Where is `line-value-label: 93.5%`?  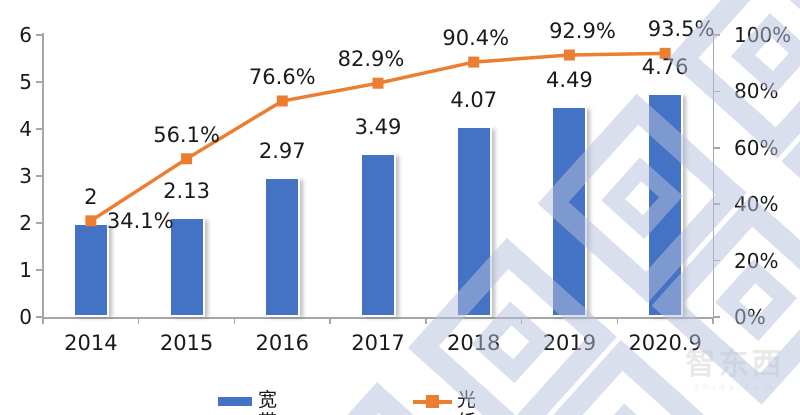
line-value-label: 93.5% is located at coordinates (681, 29).